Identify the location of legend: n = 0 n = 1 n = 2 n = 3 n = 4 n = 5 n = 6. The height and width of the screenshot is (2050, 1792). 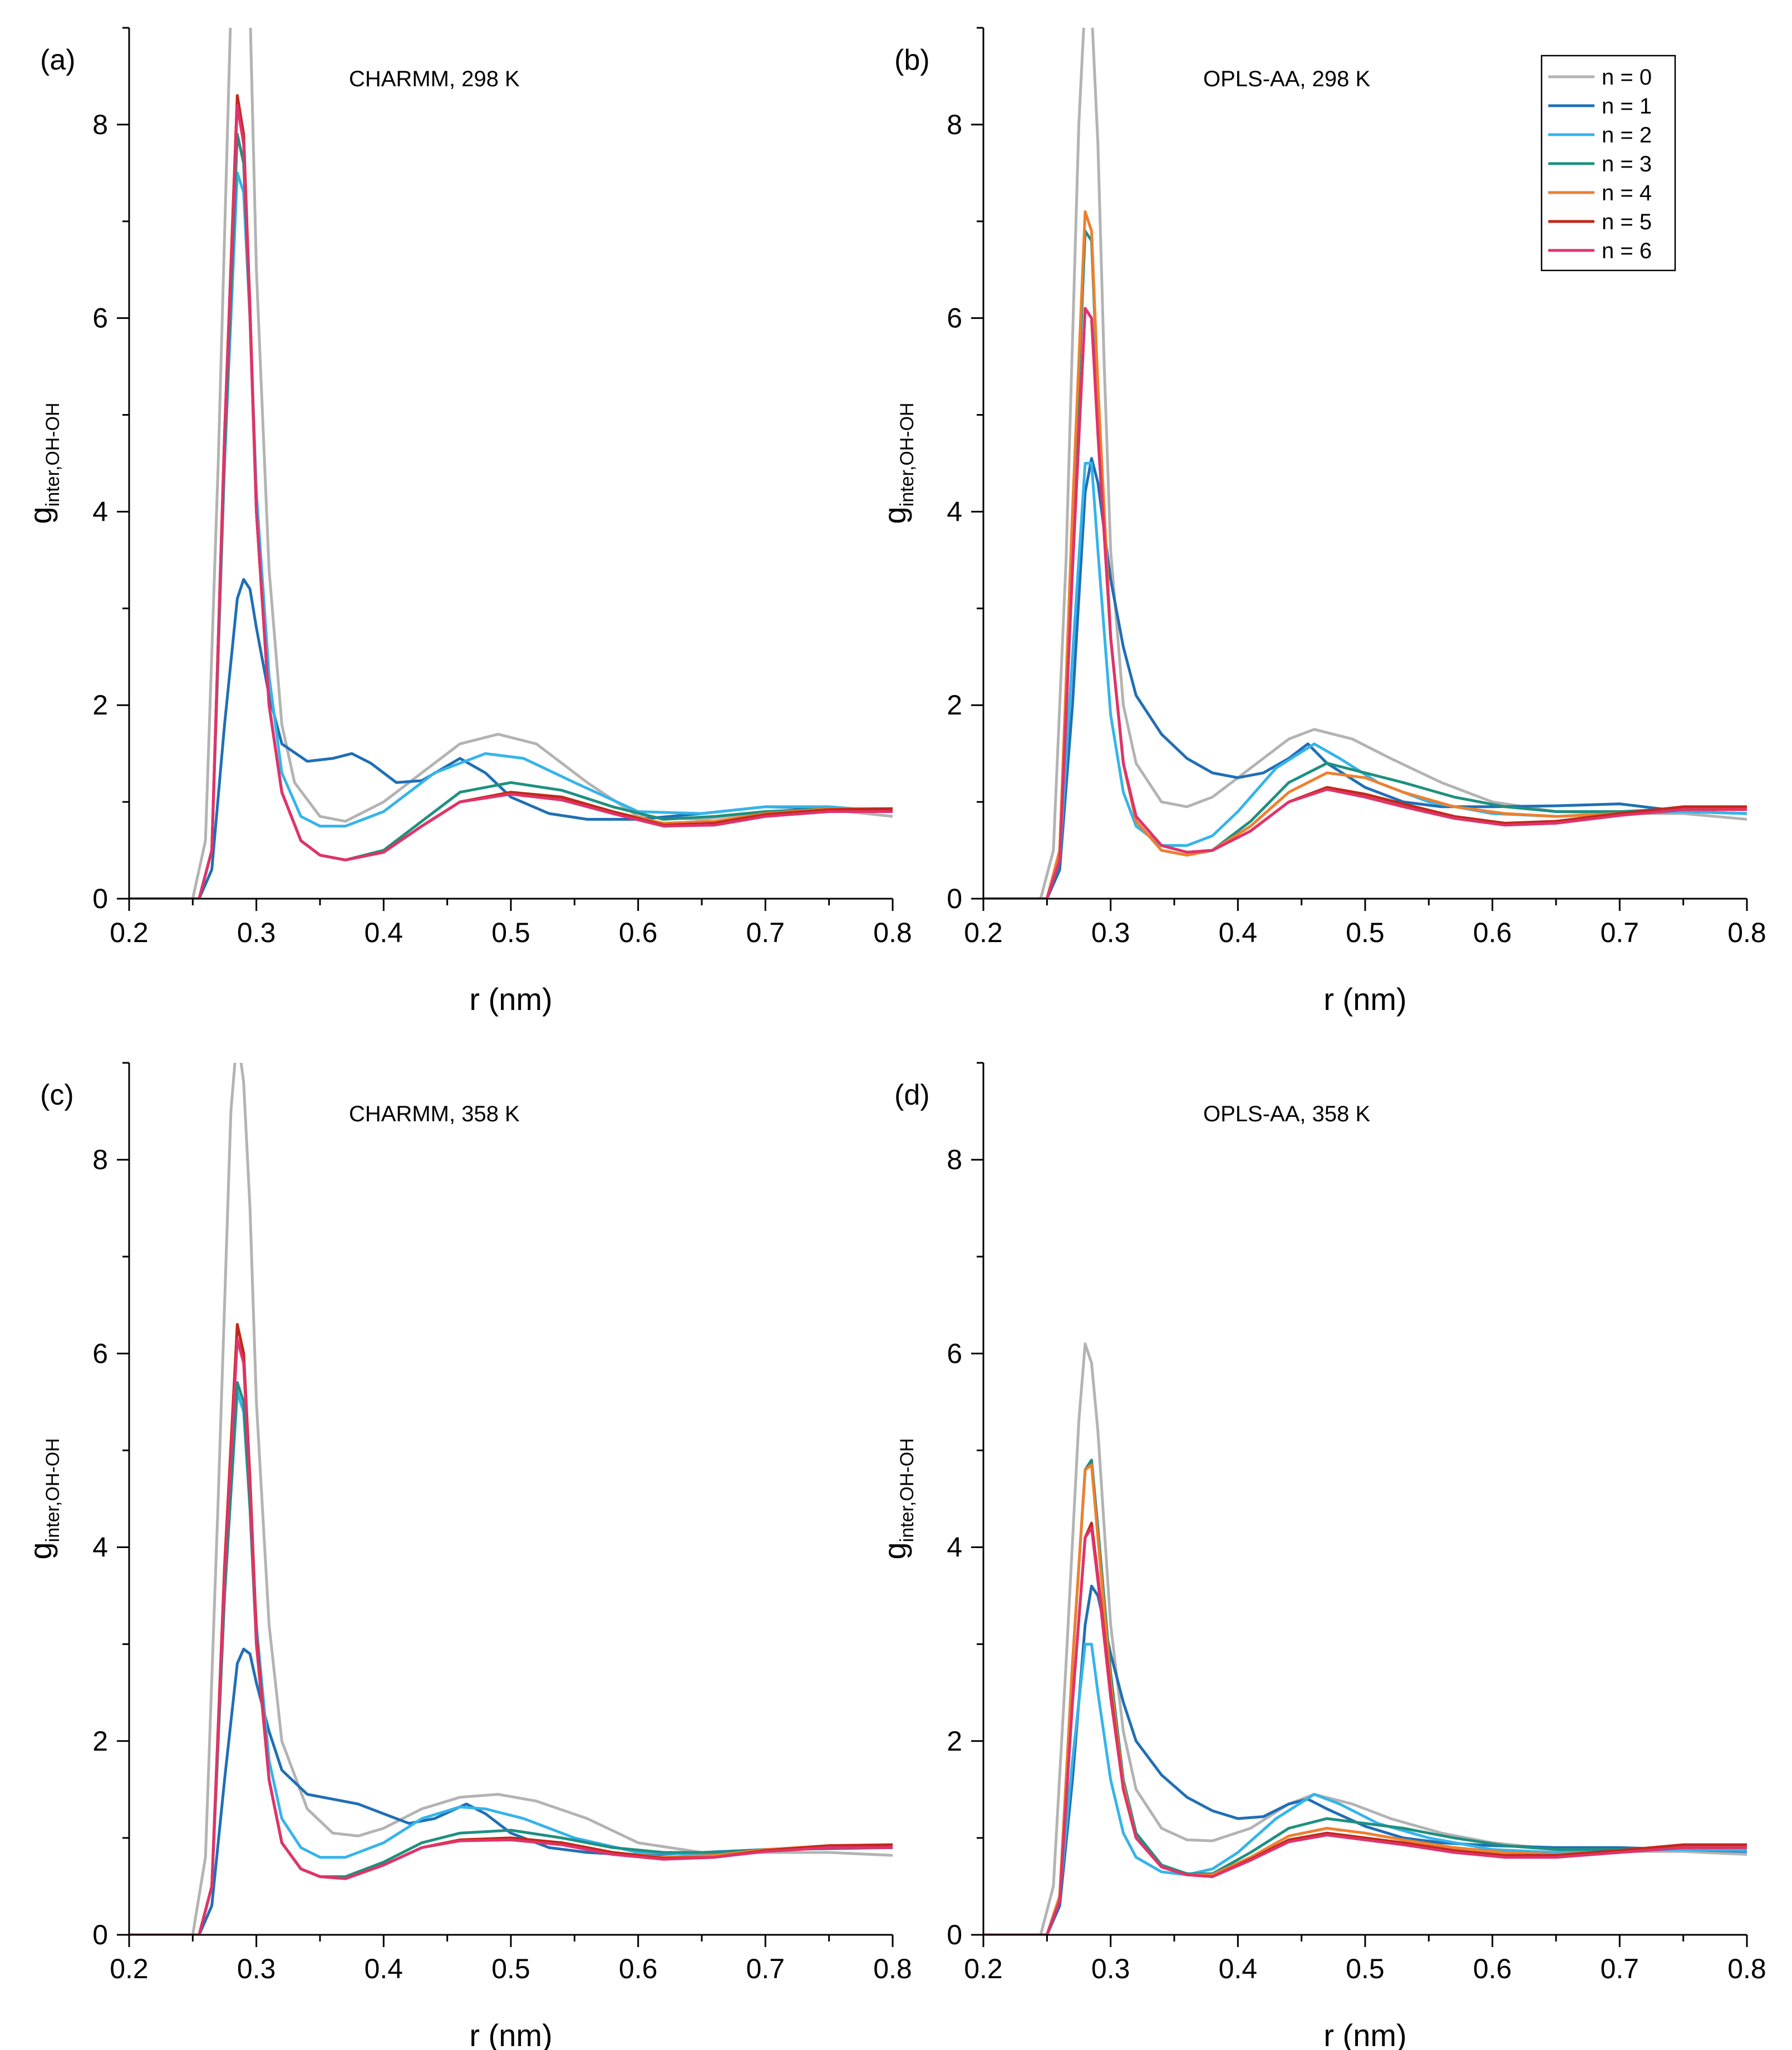
(1608, 163).